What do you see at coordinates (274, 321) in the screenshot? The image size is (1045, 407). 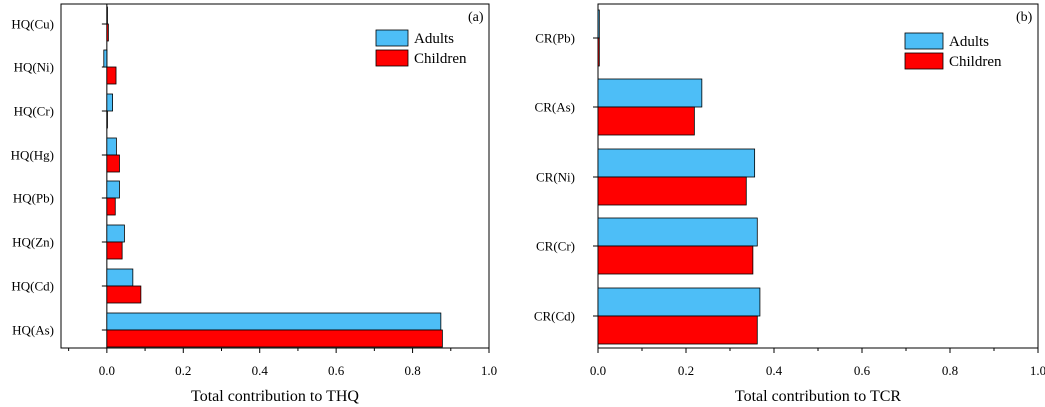 I see `bar-adults-hqas` at bounding box center [274, 321].